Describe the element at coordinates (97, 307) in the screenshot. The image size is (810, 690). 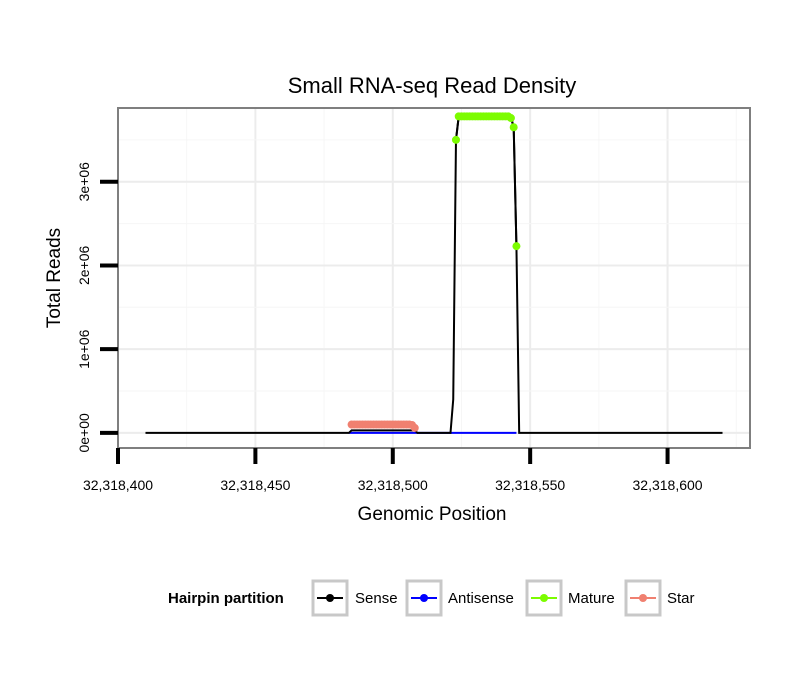
I see `y-axis: 0e+00 1e+06 2e+06 3e+06` at that location.